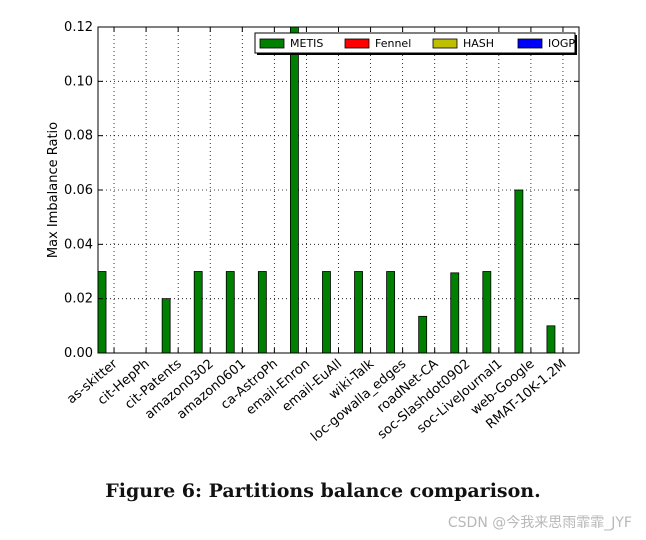  Describe the element at coordinates (478, 43) in the screenshot. I see `legend-label-hash: HASH` at that location.